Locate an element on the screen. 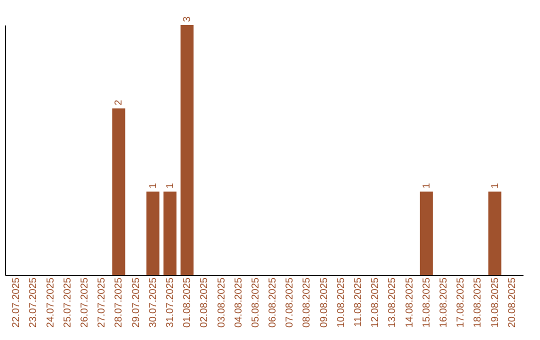 Image resolution: width=540 pixels, height=340 pixels. x-tick-label: 13.08.2025 is located at coordinates (392, 302).